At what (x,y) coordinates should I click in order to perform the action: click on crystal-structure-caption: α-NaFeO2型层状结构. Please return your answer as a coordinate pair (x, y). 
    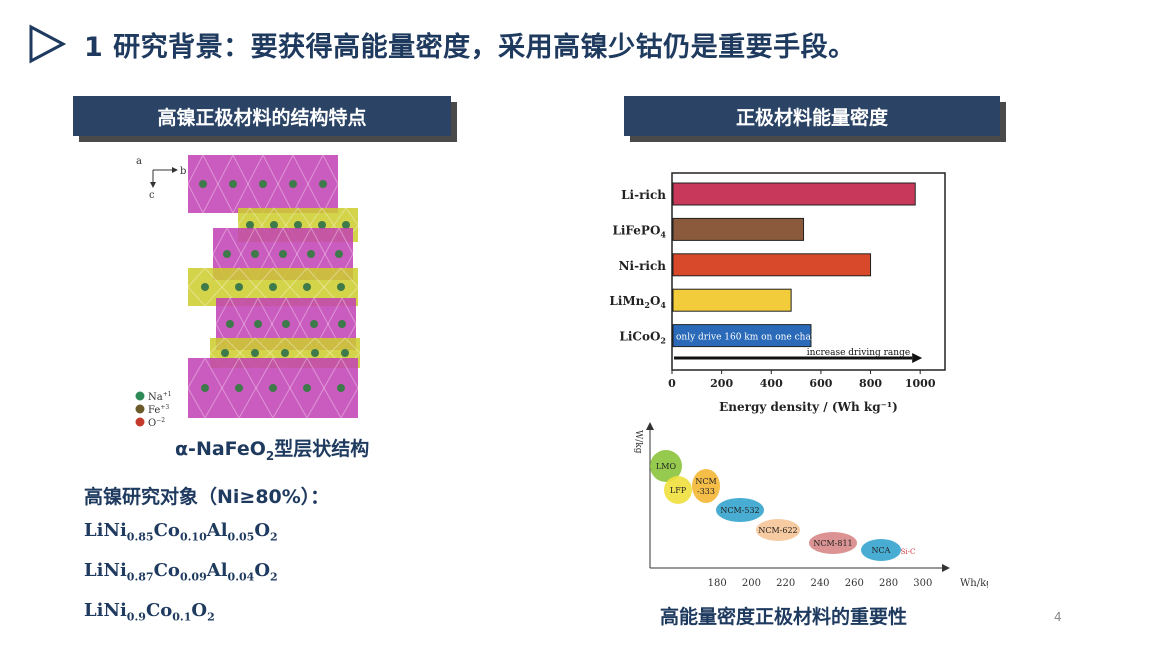
    Looking at the image, I should click on (272, 450).